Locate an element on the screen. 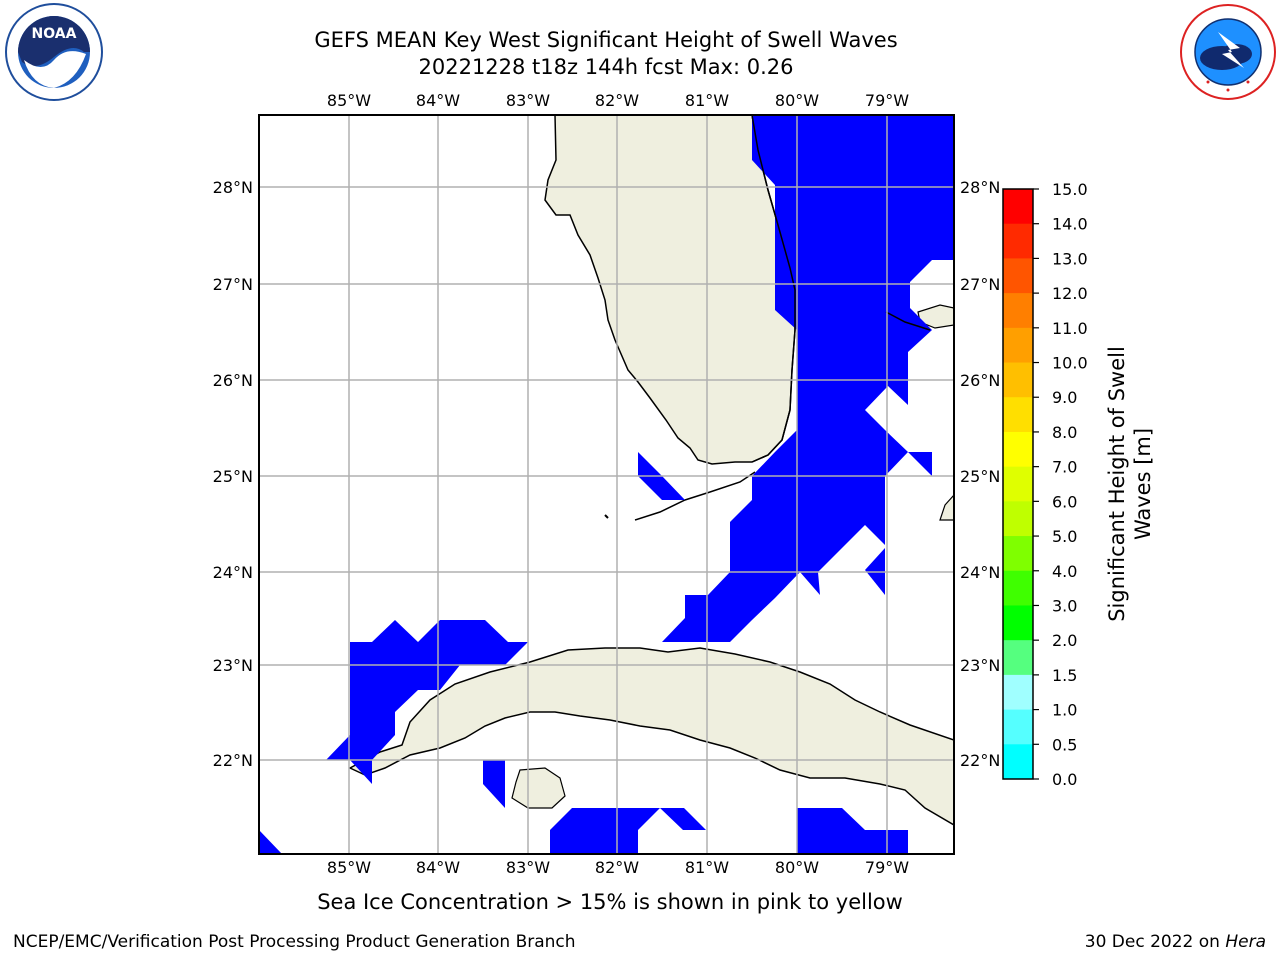  machine-name: Hera is located at coordinates (1245, 942).